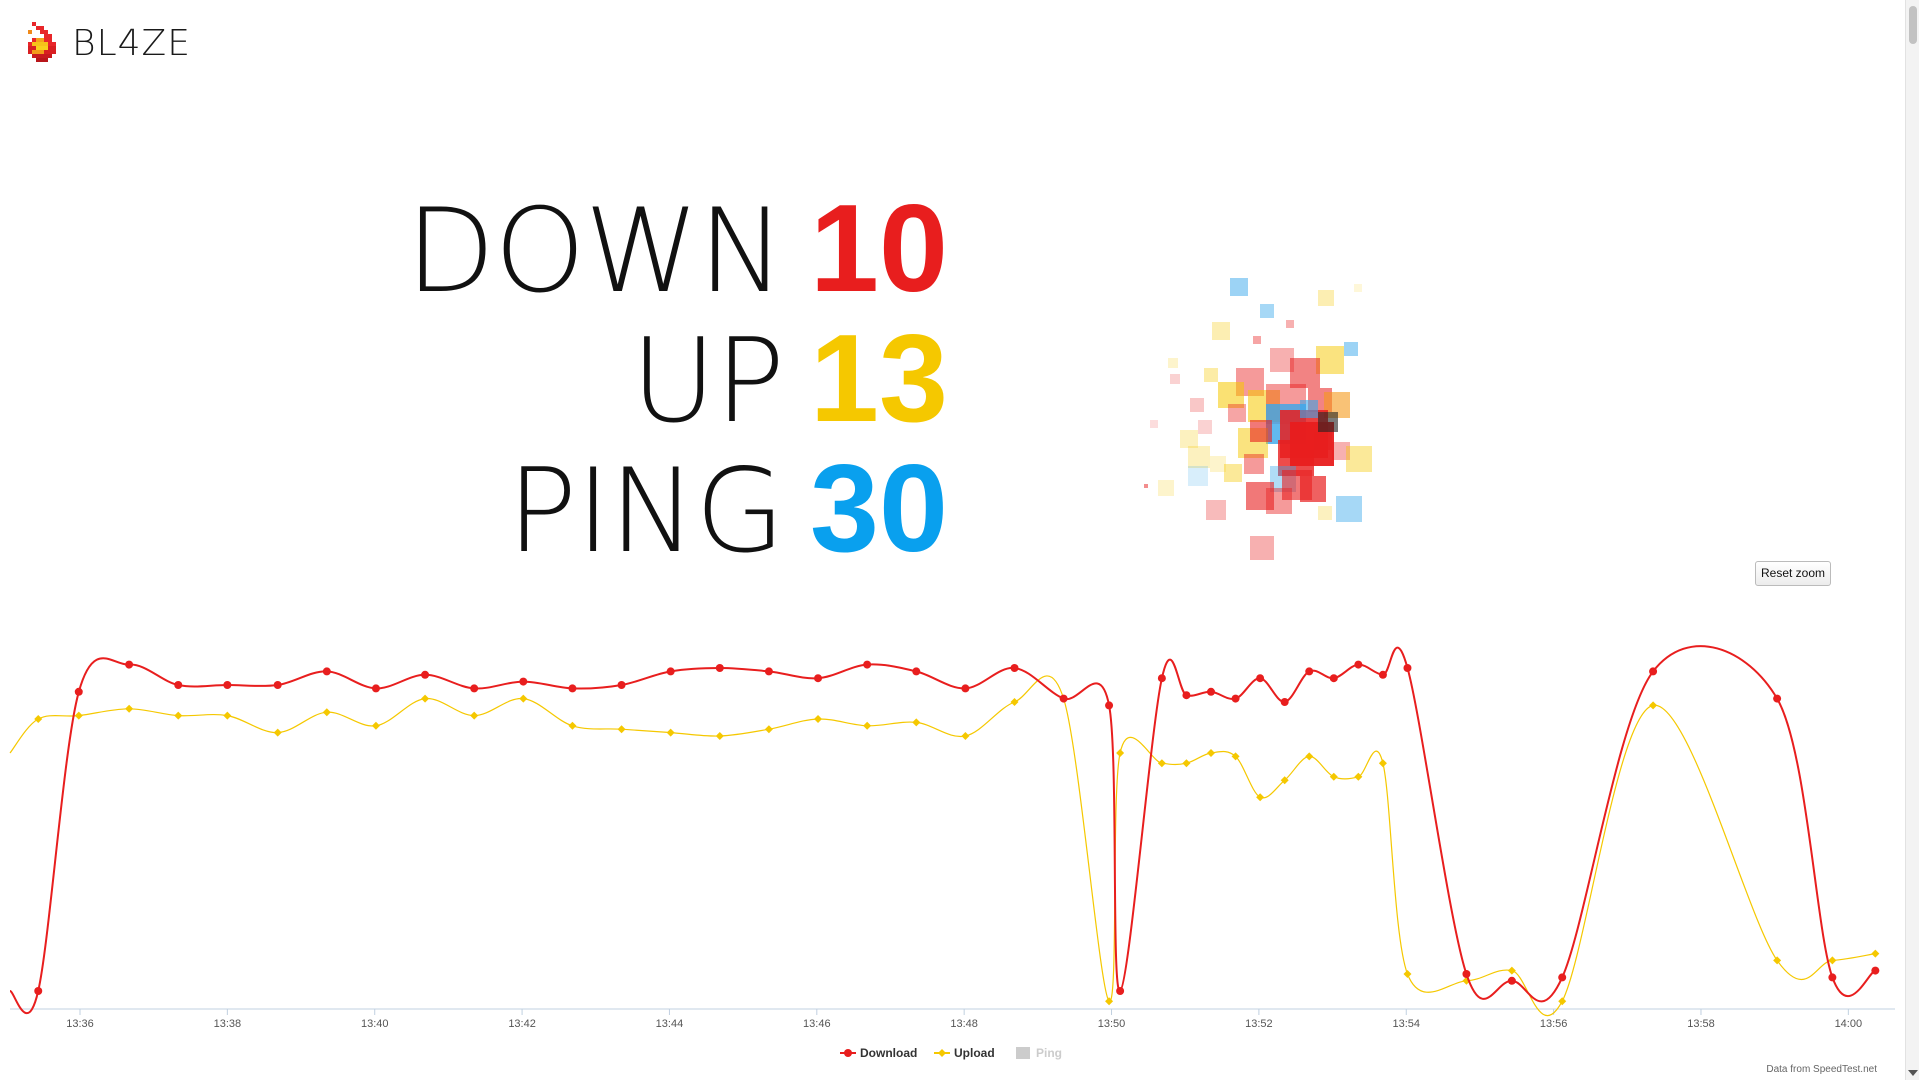 This screenshot has width=1919, height=1080. What do you see at coordinates (1912, 540) in the screenshot?
I see `vertical-scrollbar` at bounding box center [1912, 540].